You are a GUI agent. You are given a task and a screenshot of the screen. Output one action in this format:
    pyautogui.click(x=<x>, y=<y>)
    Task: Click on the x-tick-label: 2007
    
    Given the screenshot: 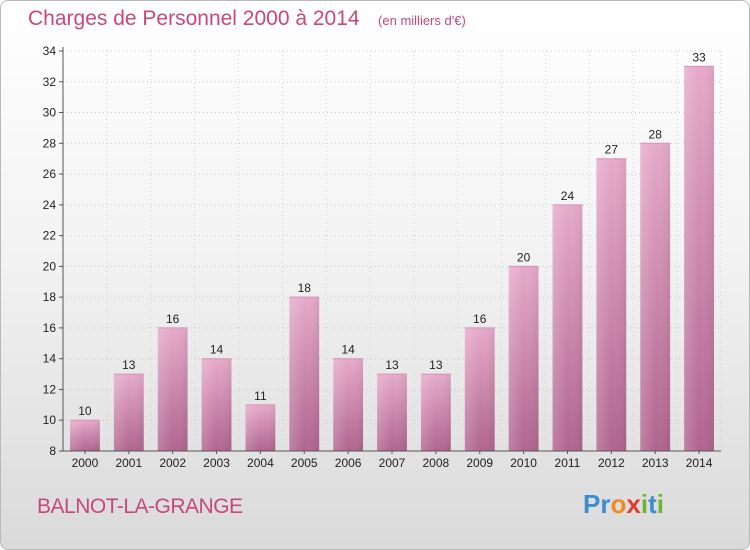 What is the action you would take?
    pyautogui.click(x=392, y=463)
    